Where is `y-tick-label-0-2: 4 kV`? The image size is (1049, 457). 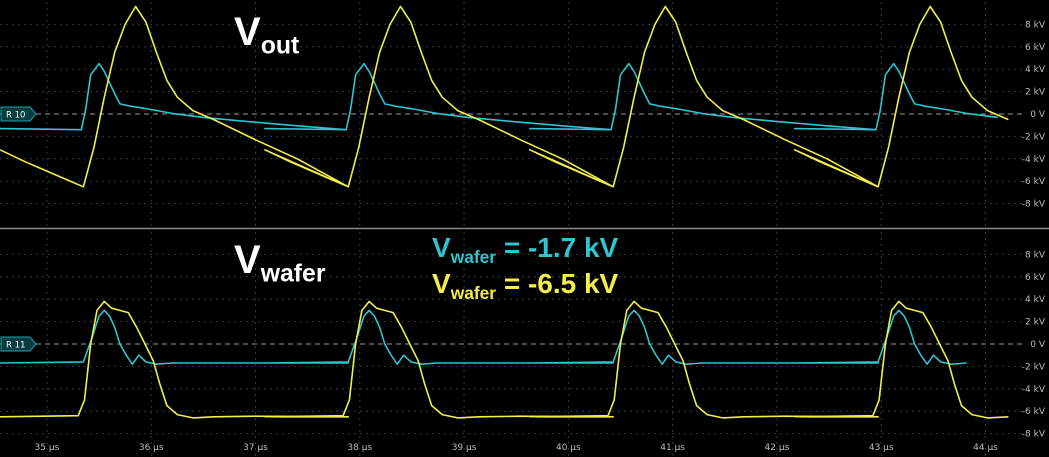 y-tick-label-0-2: 4 kV is located at coordinates (1035, 70).